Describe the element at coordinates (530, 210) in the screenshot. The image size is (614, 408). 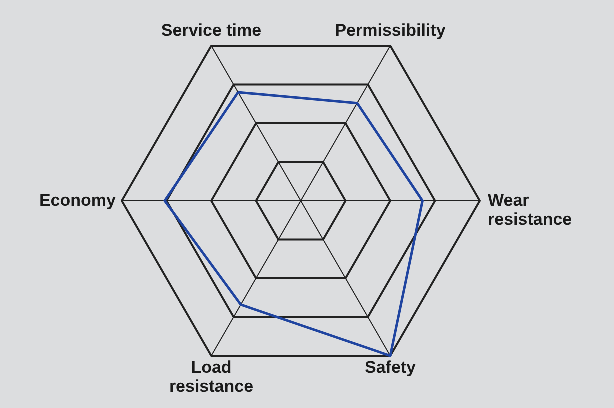
I see `spoke-label: Wear resistance` at that location.